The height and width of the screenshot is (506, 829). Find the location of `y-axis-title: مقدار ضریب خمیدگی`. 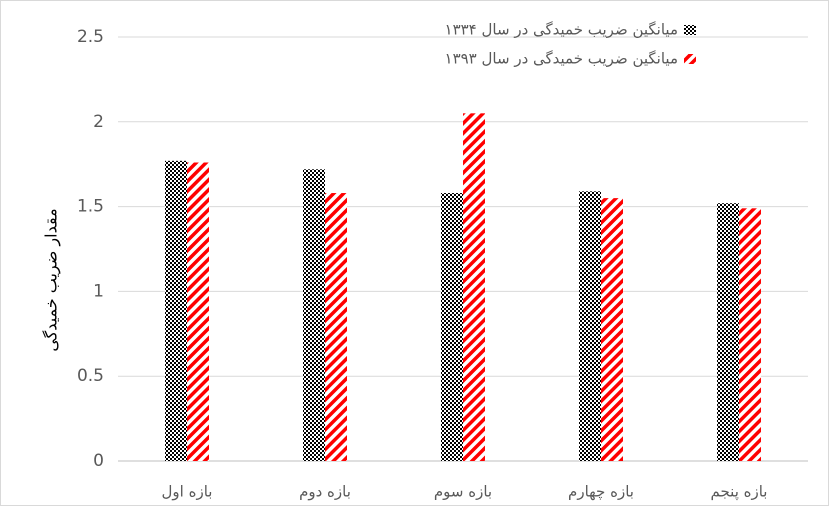

y-axis-title: مقدار ضریب خمیدگی is located at coordinates (52, 279).